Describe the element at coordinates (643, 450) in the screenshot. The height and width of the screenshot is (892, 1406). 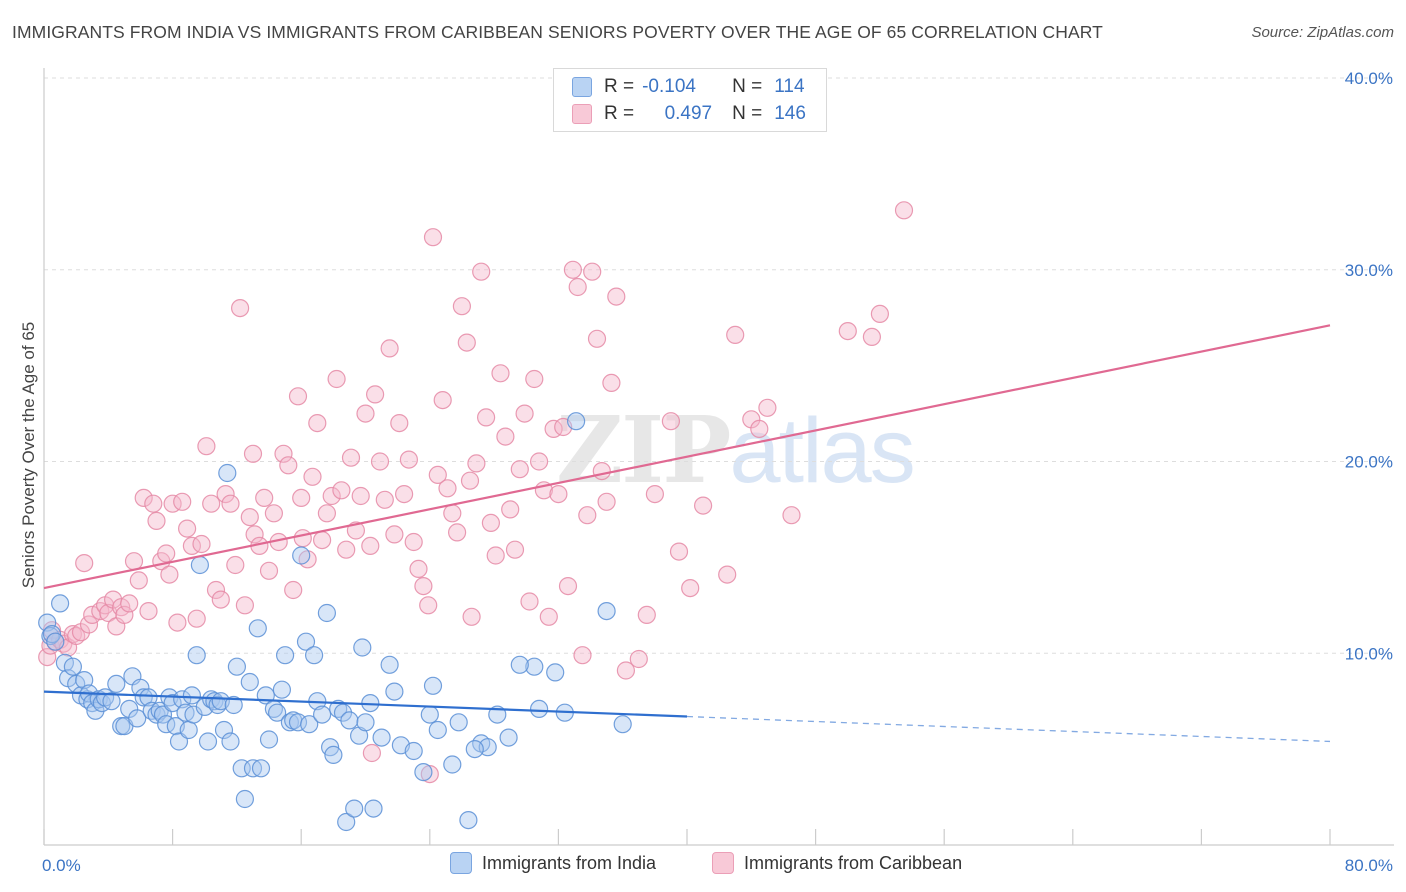
I see `watermark-zip: ZIP` at that location.